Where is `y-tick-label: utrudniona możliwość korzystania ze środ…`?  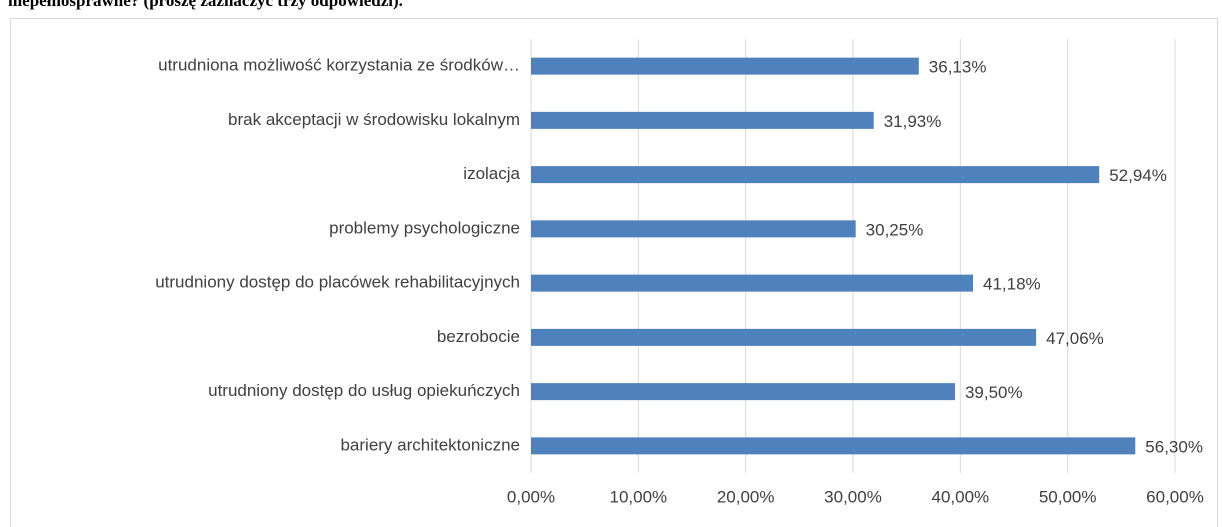 y-tick-label: utrudniona możliwość korzystania ze środ… is located at coordinates (339, 65).